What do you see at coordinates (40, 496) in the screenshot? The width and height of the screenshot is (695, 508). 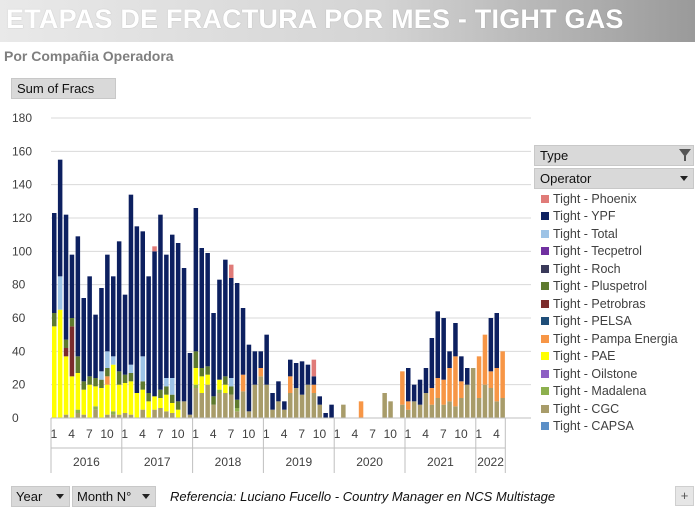 I see `year-field-button: Year` at bounding box center [40, 496].